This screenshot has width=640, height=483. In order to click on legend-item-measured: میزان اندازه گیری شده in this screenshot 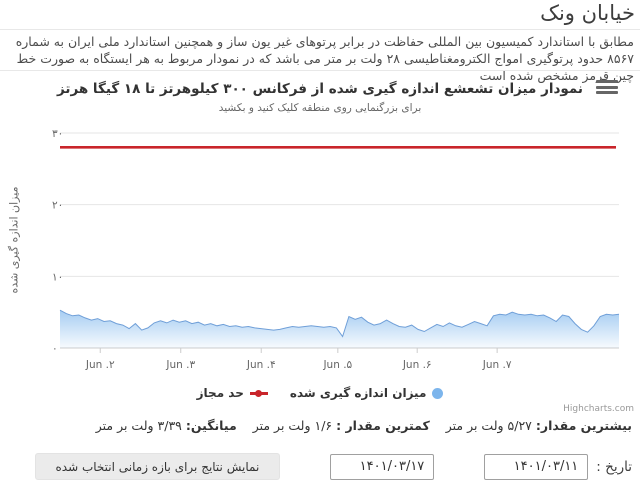, I will do `click(367, 393)`.